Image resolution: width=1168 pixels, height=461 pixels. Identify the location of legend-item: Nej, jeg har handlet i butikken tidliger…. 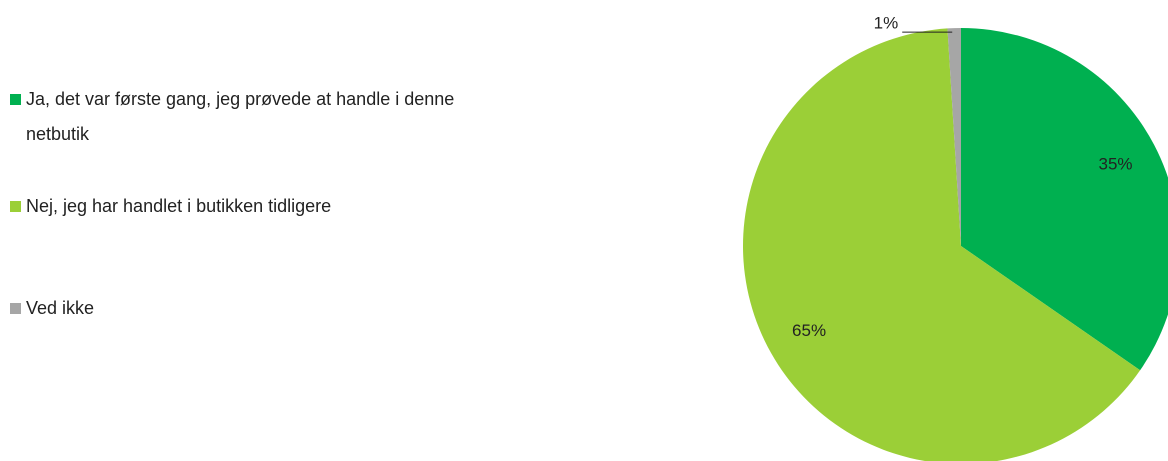
(243, 206).